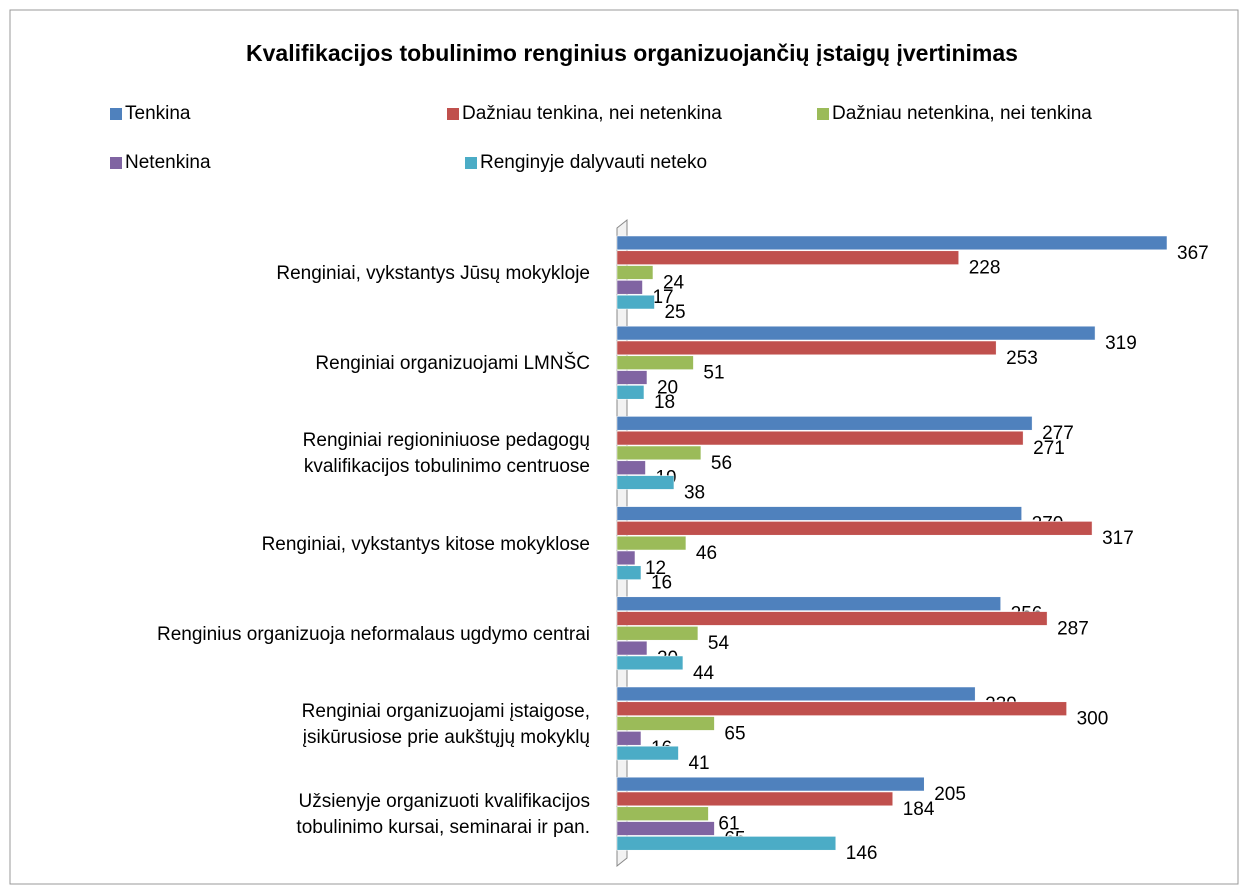  Describe the element at coordinates (452, 364) in the screenshot. I see `category-label: Renginiai organizuojami LMNŠC` at that location.